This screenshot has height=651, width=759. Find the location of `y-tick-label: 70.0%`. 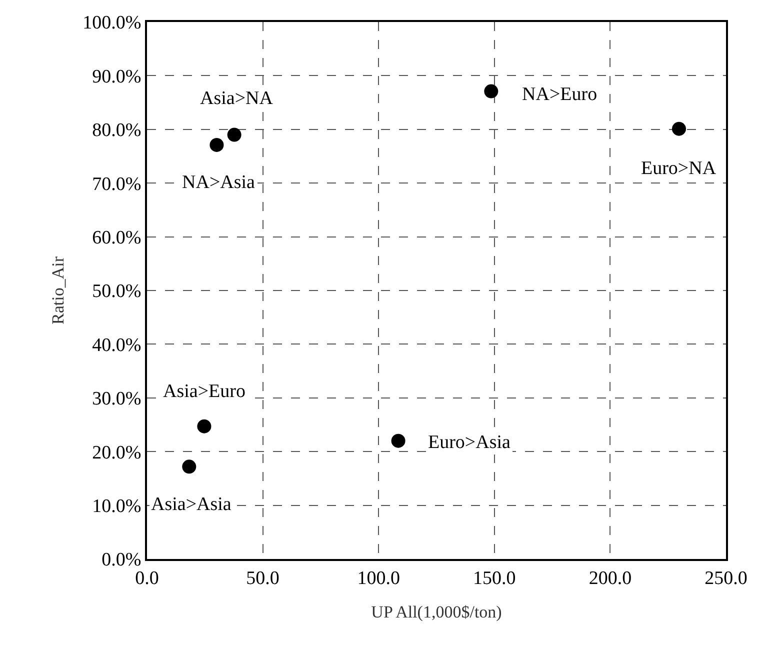

y-tick-label: 70.0% is located at coordinates (117, 184).